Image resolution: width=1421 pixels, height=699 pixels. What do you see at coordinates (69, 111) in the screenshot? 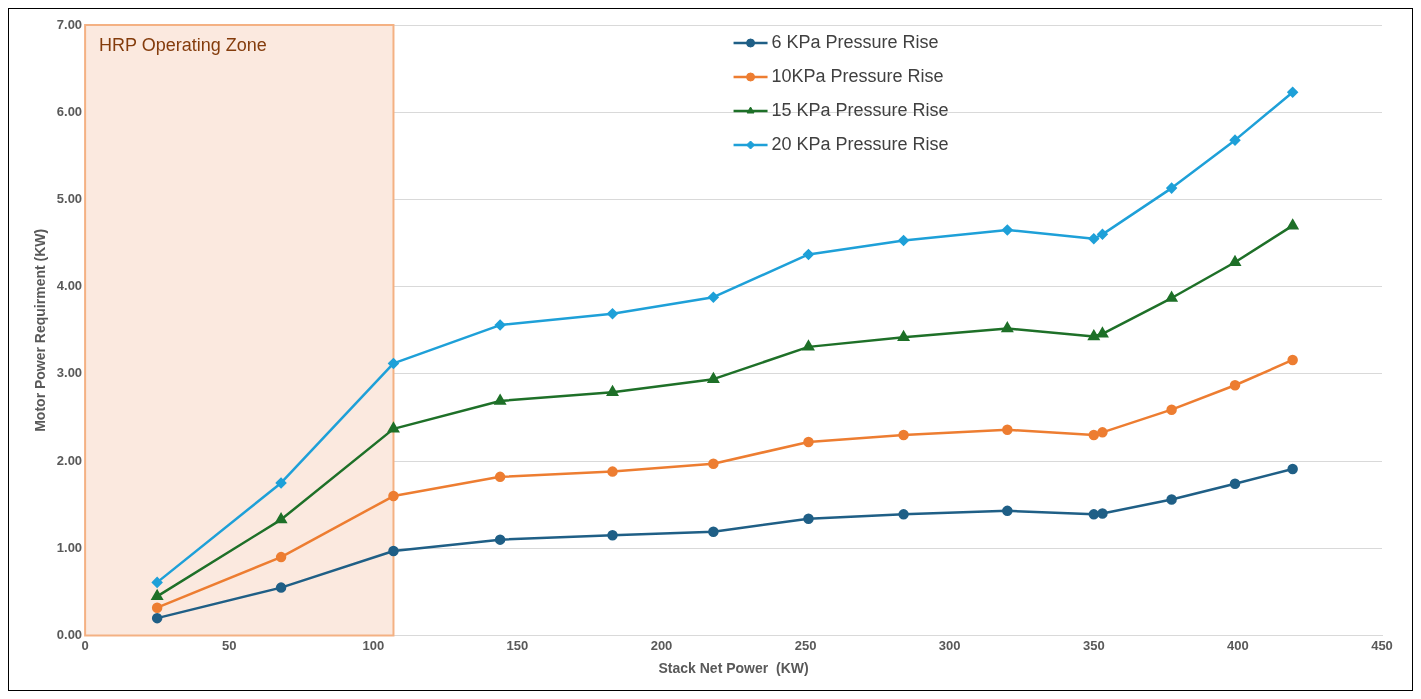
I see `y-tick-label: 6.00` at bounding box center [69, 111].